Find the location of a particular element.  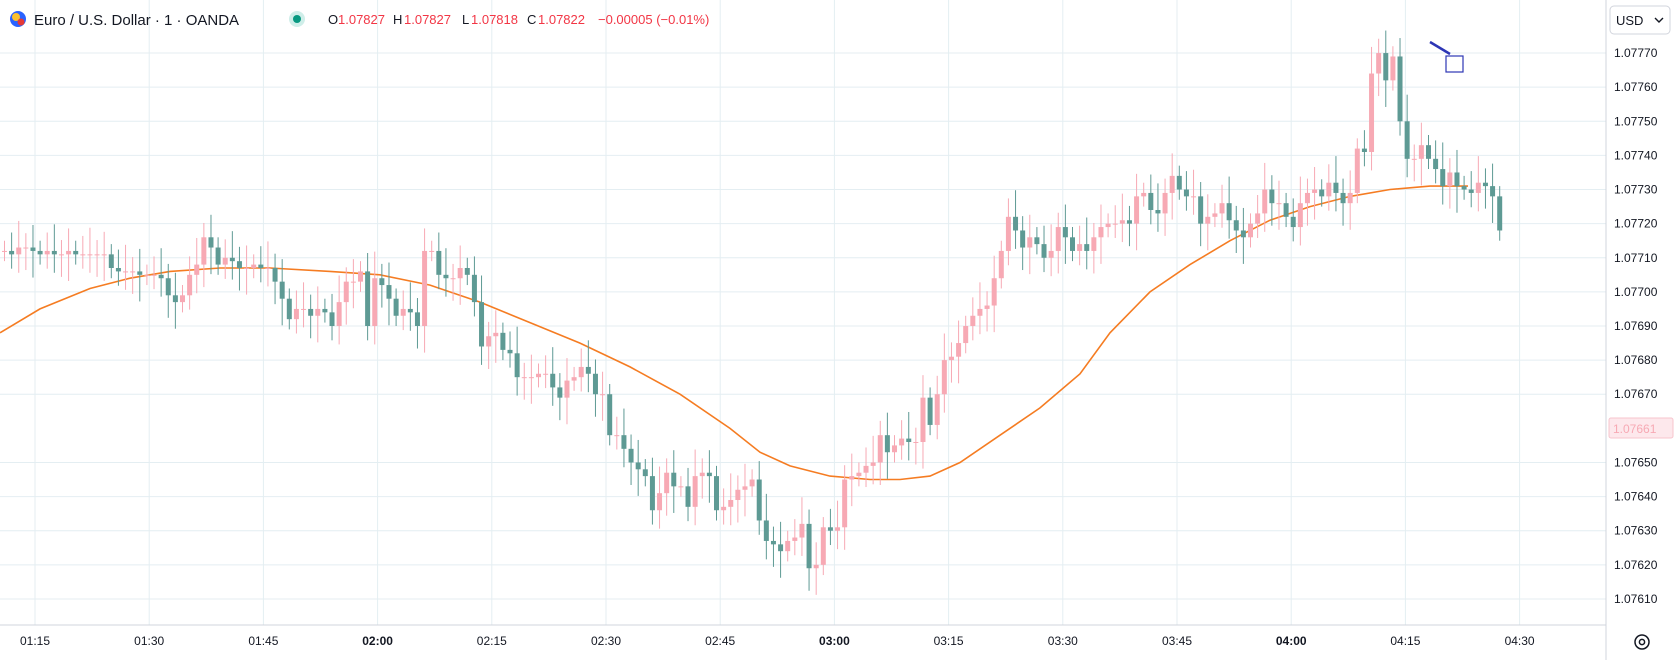

currency-button is located at coordinates (1640, 20).